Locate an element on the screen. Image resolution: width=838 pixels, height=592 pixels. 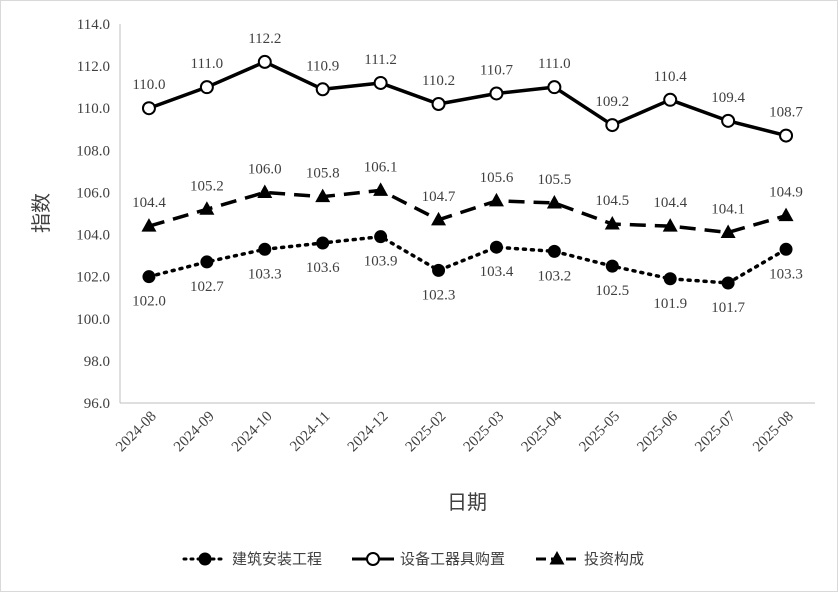
data-label: 103.4 is located at coordinates (497, 272).